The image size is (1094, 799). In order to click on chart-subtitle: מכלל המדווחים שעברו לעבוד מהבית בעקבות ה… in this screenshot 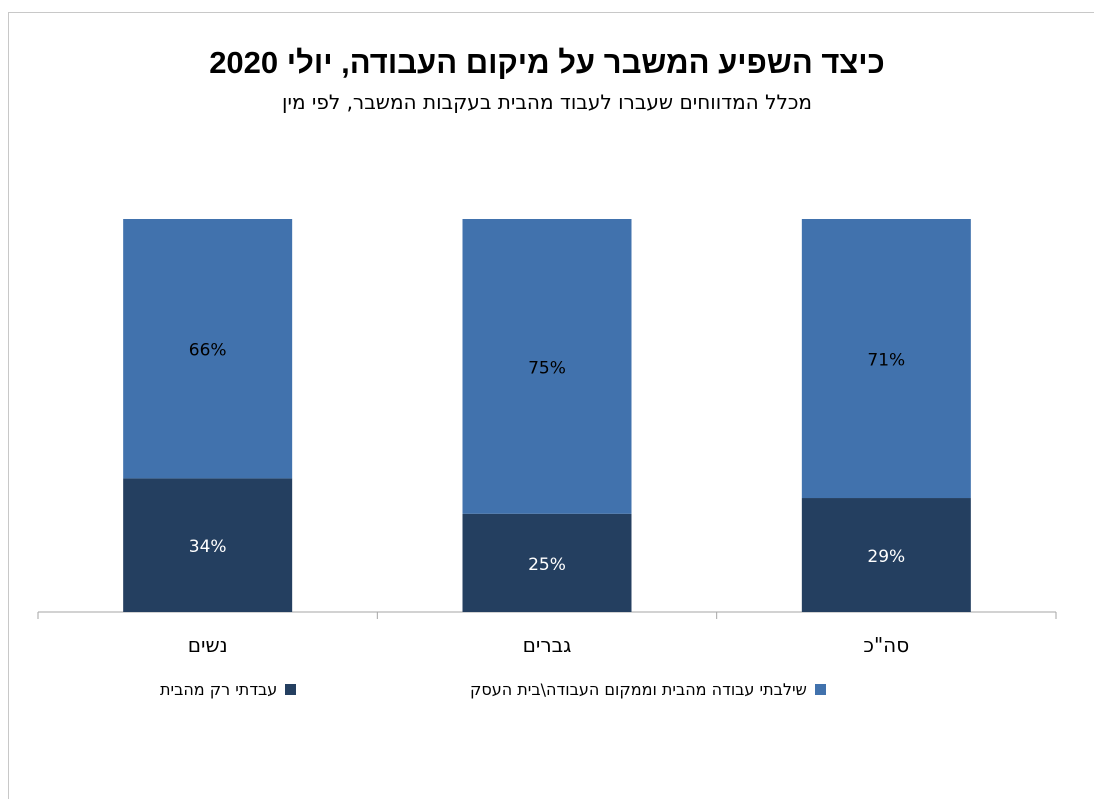, I will do `click(547, 102)`.